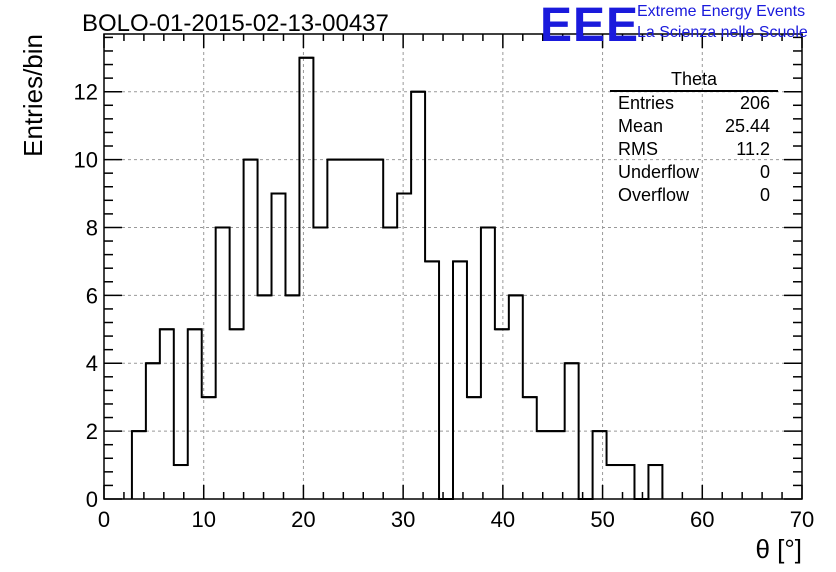 This screenshot has height=572, width=836. Describe the element at coordinates (778, 549) in the screenshot. I see `x-axis-title: θ [°]` at that location.